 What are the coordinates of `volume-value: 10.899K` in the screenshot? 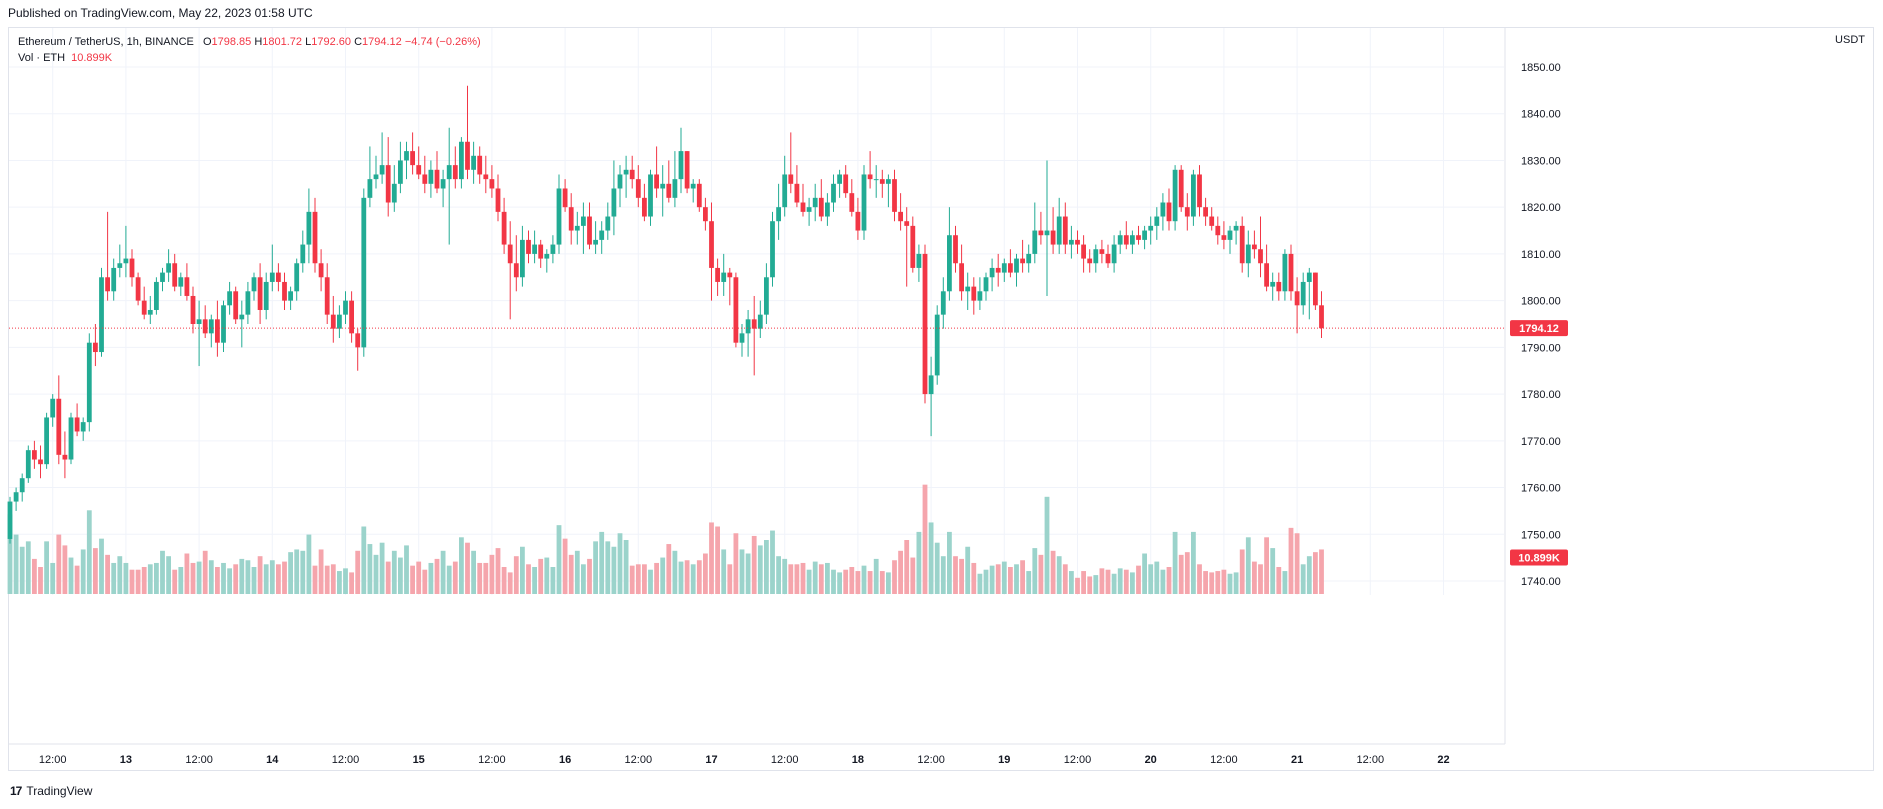 It's located at (92, 58).